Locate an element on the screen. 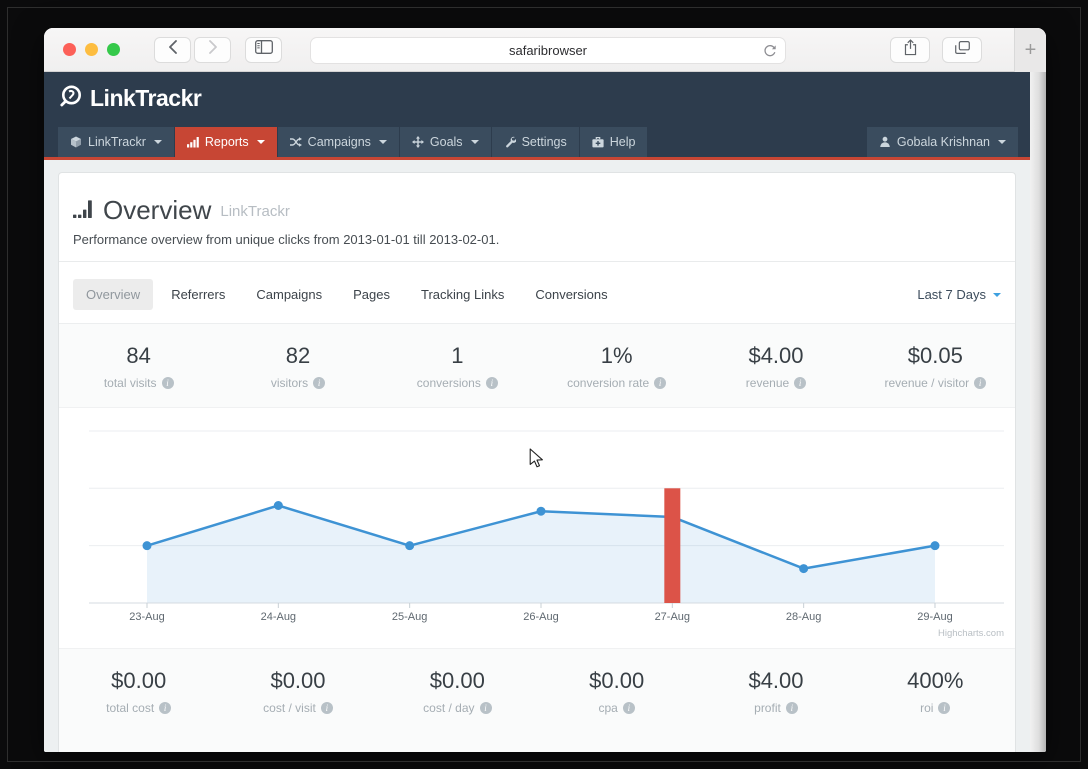 Image resolution: width=1088 pixels, height=769 pixels. svg-text: 27-Aug is located at coordinates (672, 617).